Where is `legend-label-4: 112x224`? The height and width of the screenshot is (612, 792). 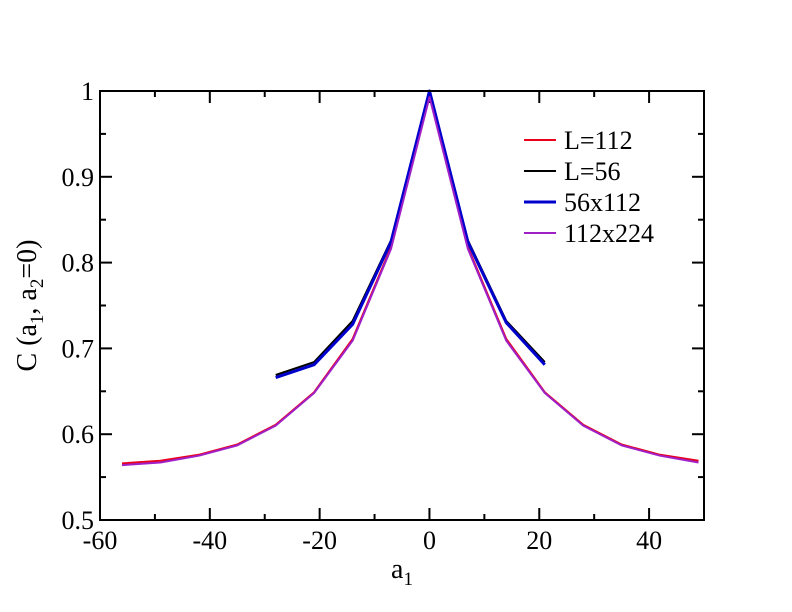
legend-label-4: 112x224 is located at coordinates (609, 233).